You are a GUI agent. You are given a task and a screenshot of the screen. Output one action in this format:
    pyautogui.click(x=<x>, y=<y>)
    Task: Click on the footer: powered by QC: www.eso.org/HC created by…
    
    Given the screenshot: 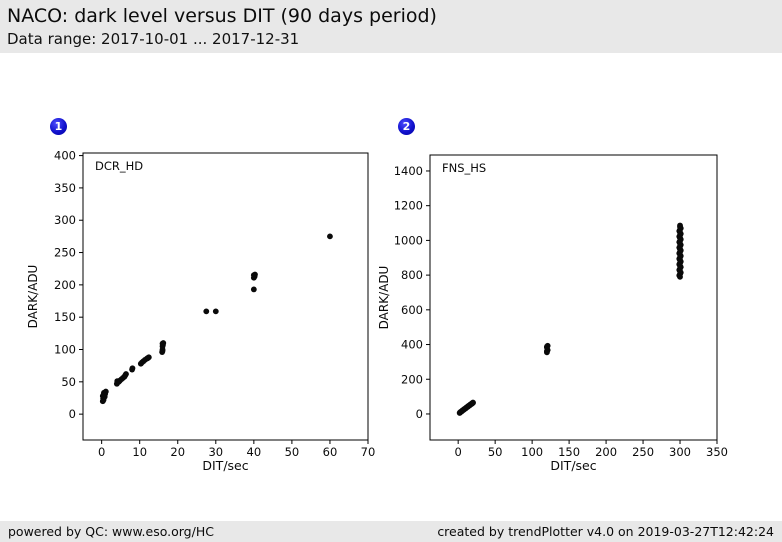 What is the action you would take?
    pyautogui.click(x=391, y=531)
    